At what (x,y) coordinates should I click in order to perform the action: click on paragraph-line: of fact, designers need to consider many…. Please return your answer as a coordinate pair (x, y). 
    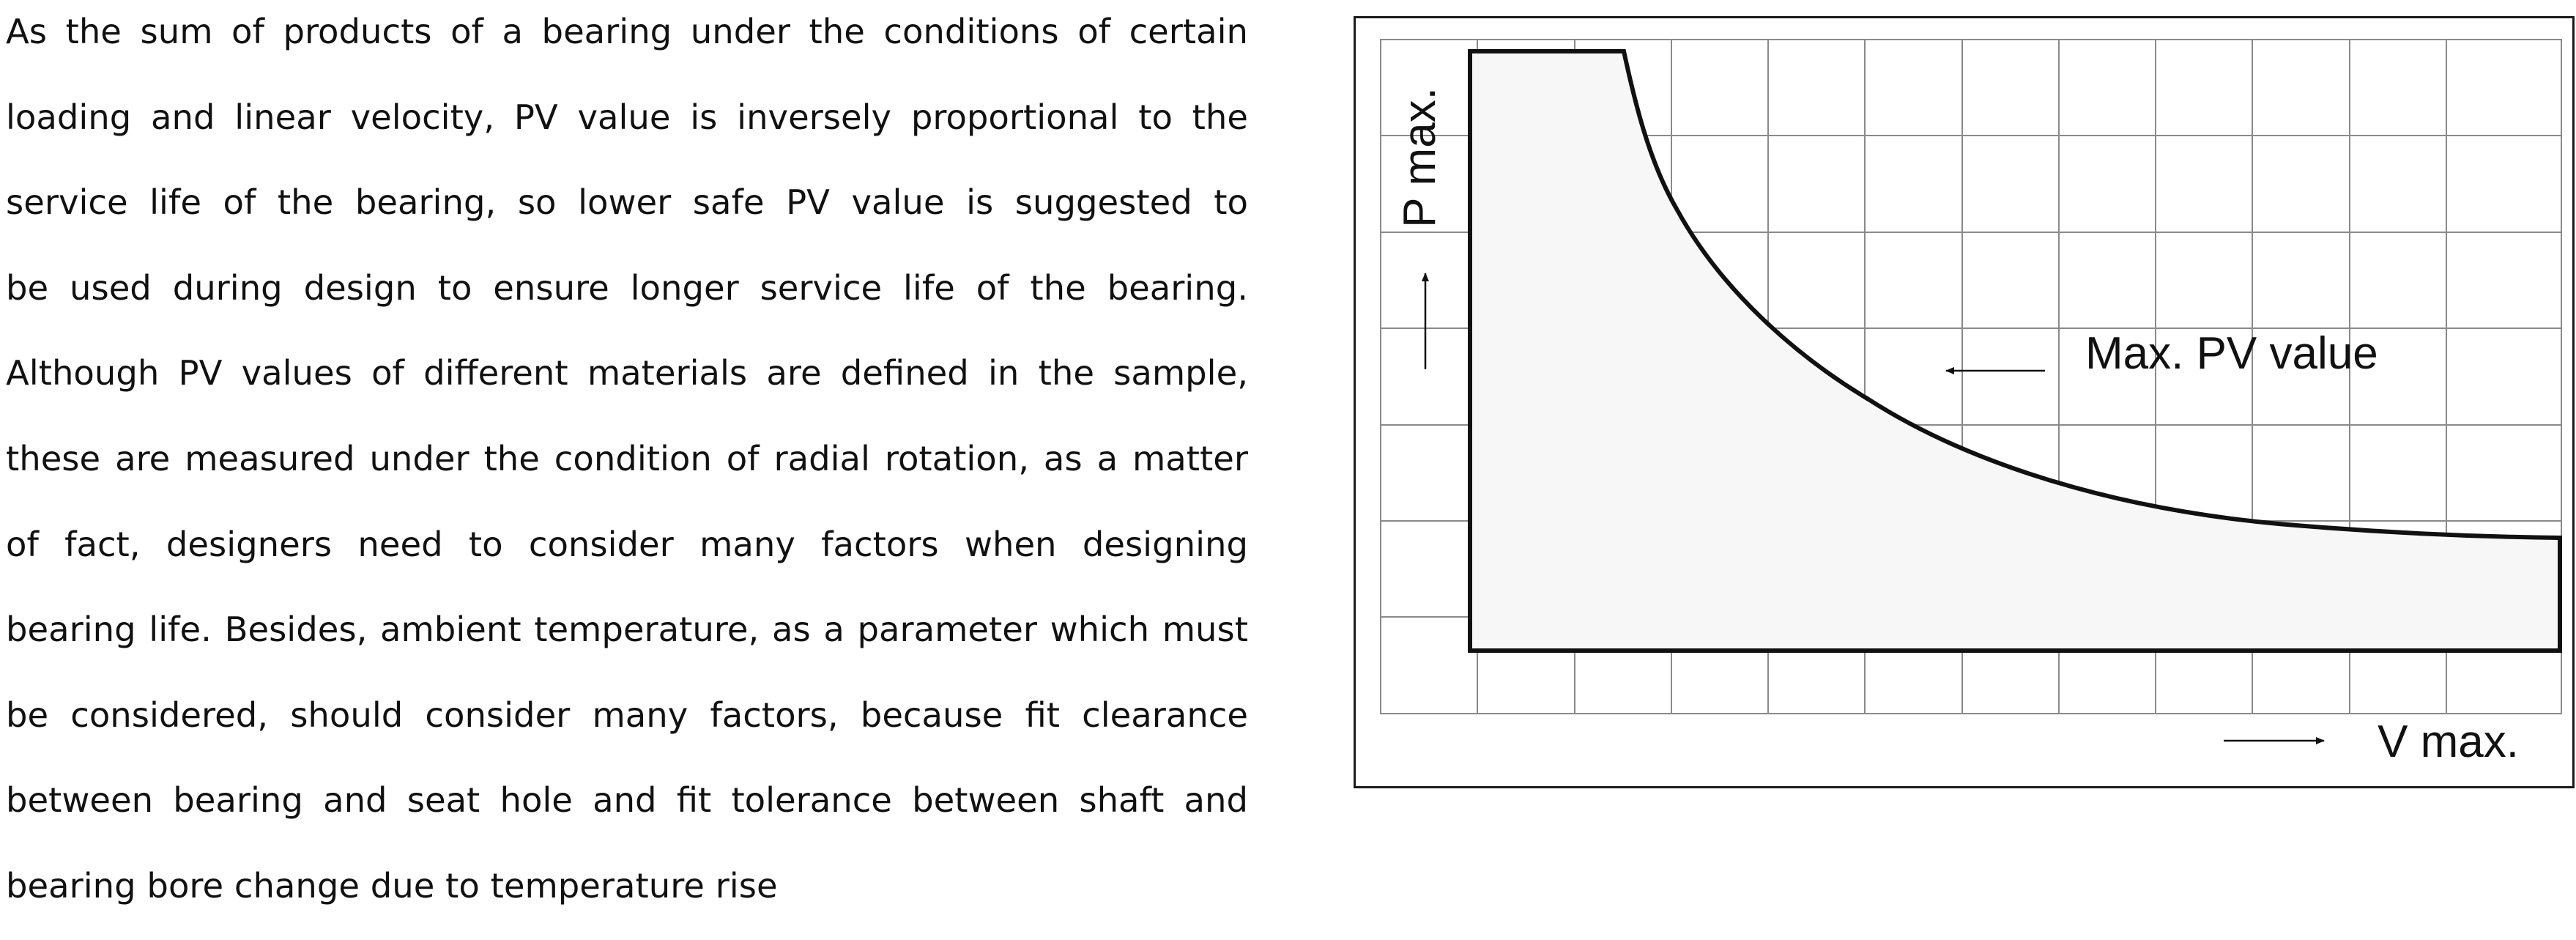
    Looking at the image, I should click on (627, 544).